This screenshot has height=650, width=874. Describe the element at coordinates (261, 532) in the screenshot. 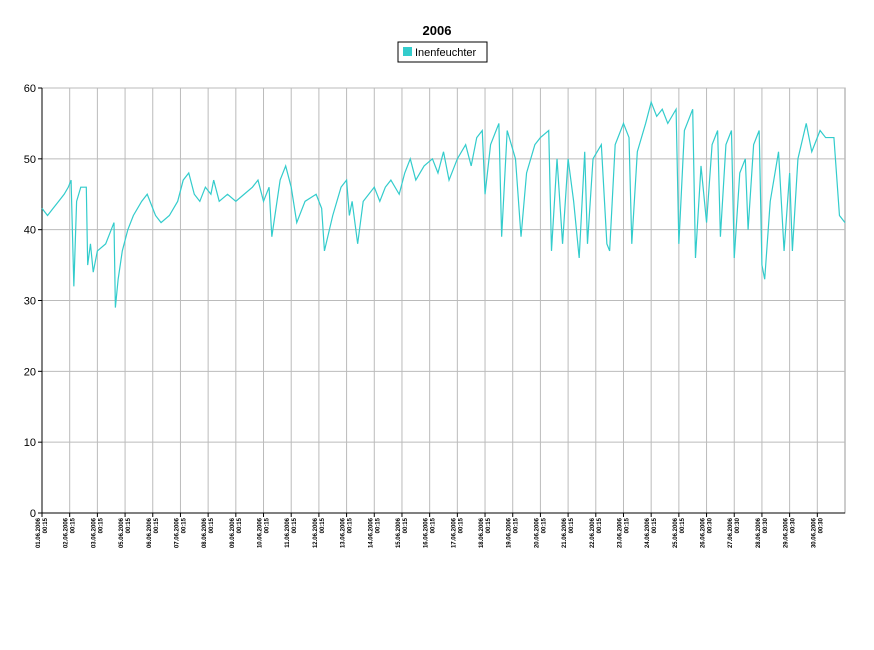

I see `x-tick-label: 10.06.2006` at that location.